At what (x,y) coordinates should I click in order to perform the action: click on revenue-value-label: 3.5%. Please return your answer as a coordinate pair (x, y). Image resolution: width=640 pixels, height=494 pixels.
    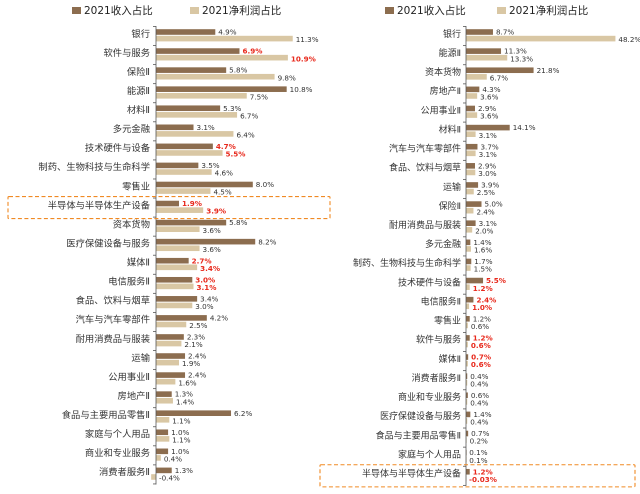
    Looking at the image, I should click on (210, 165).